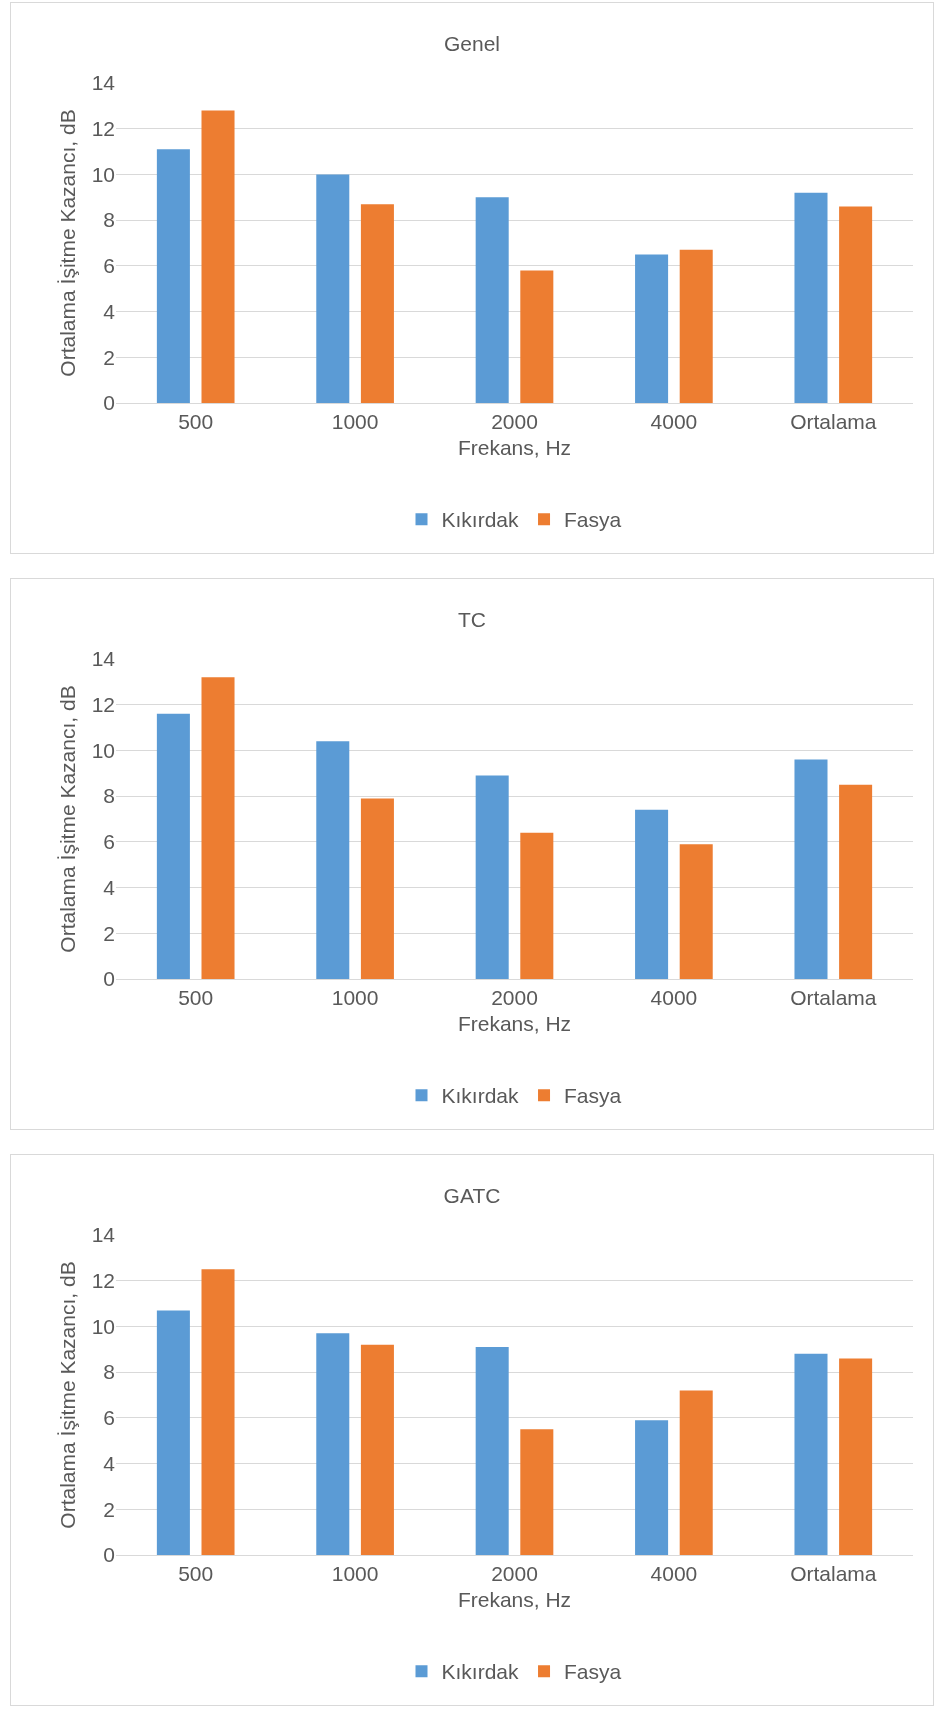 Image resolution: width=936 pixels, height=1710 pixels. Describe the element at coordinates (472, 43) in the screenshot. I see `chart-title: Genel` at that location.